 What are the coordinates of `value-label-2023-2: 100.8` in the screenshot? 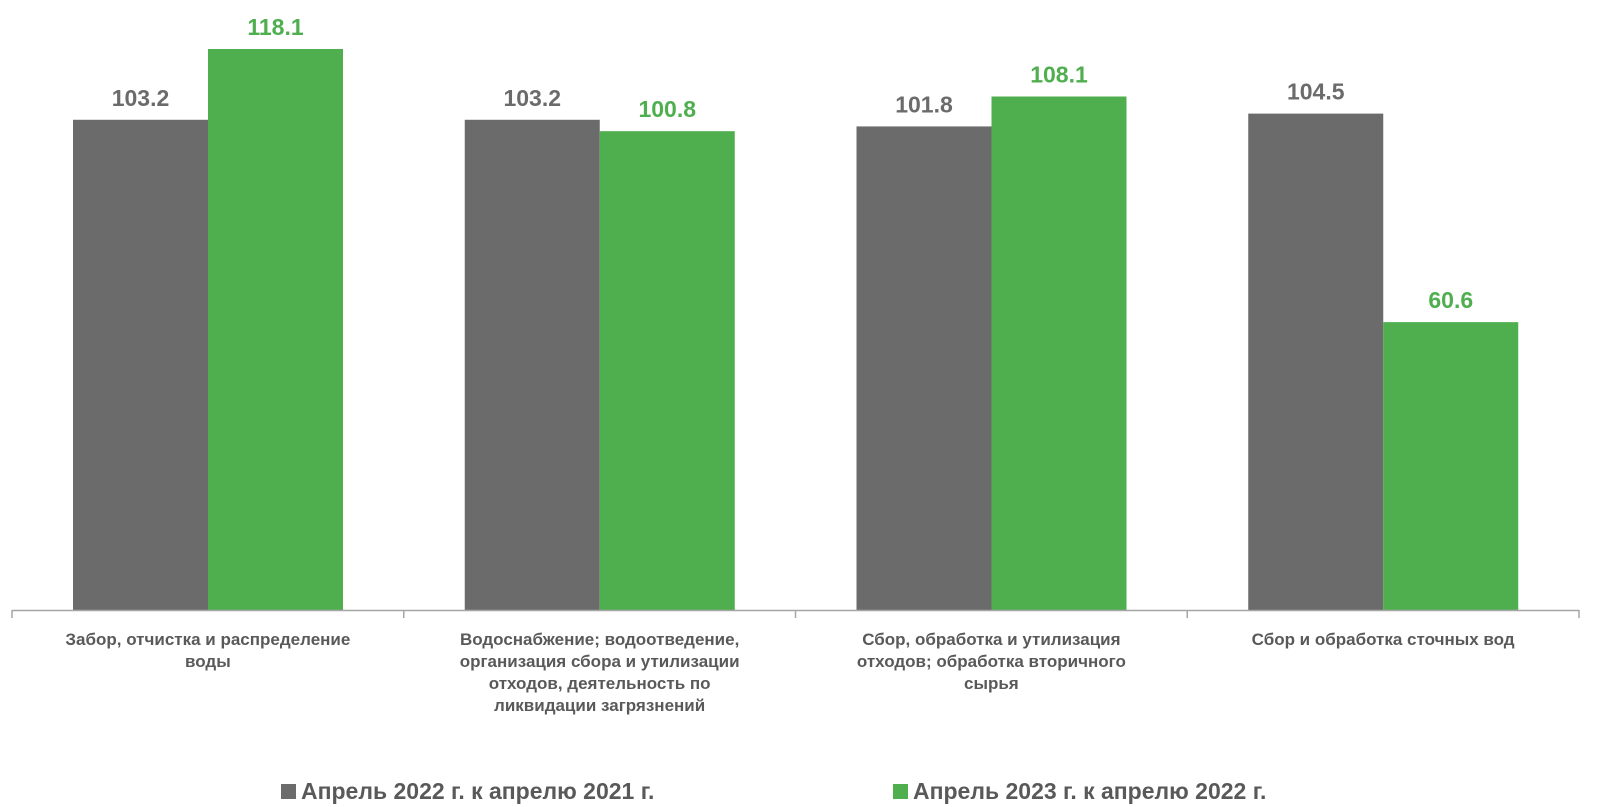 It's located at (667, 109).